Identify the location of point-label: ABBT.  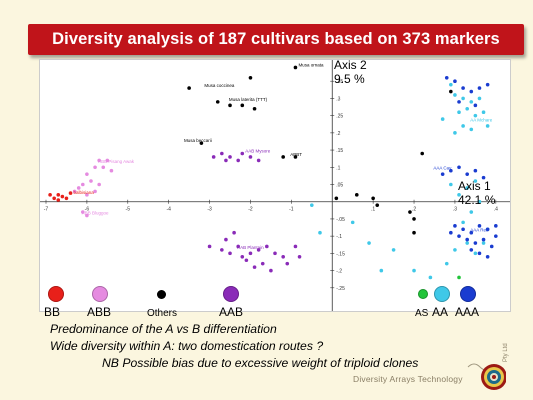
(296, 154).